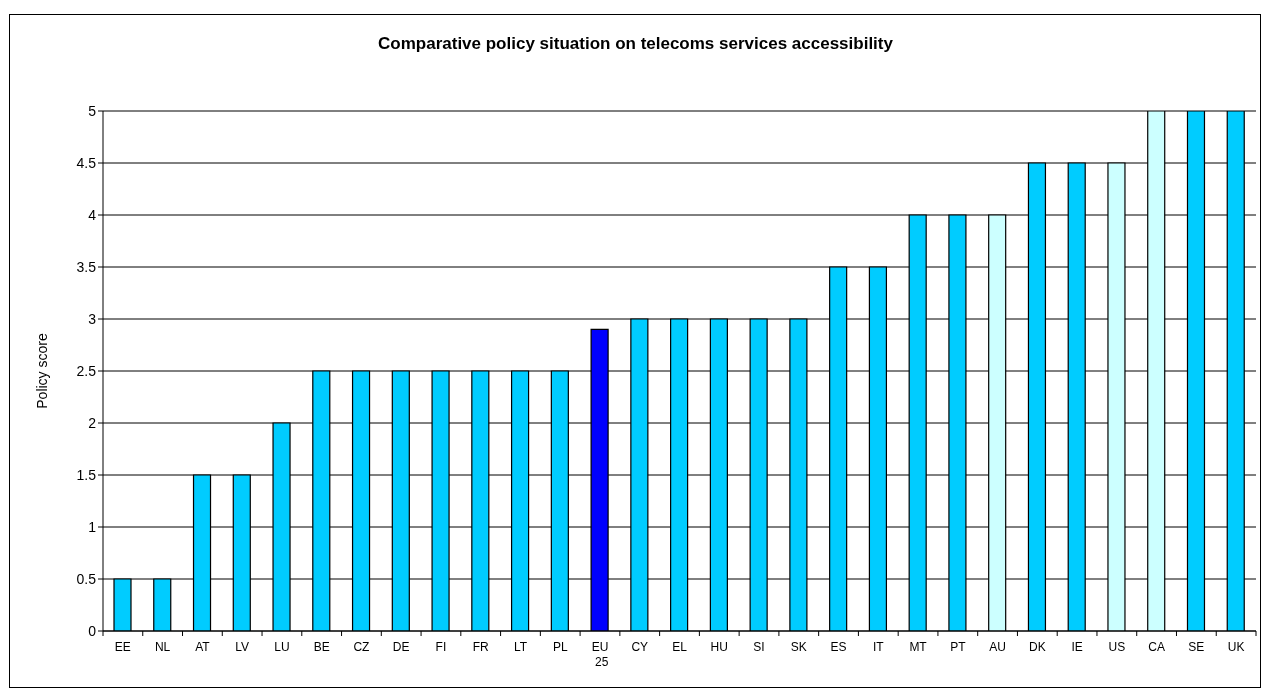 Image resolution: width=1262 pixels, height=689 pixels. Describe the element at coordinates (680, 647) in the screenshot. I see `x-tick-label: EL` at that location.